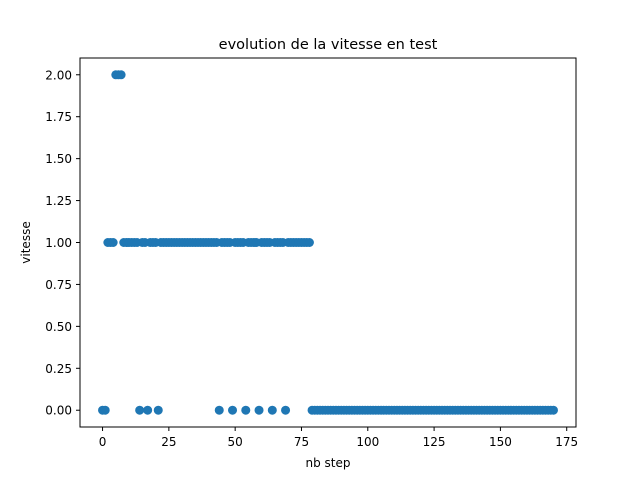 The image size is (640, 480). What do you see at coordinates (235, 442) in the screenshot?
I see `x-tick-label: 50` at bounding box center [235, 442].